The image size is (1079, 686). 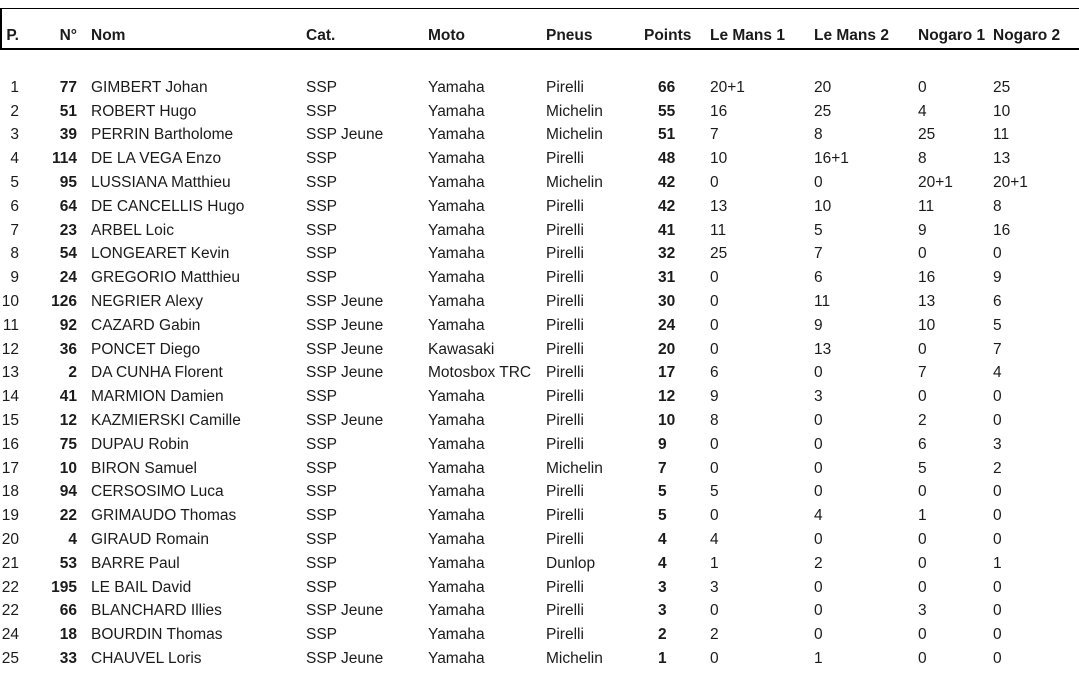 What do you see at coordinates (818, 397) in the screenshot?
I see `cell-lemans2-score: 3` at bounding box center [818, 397].